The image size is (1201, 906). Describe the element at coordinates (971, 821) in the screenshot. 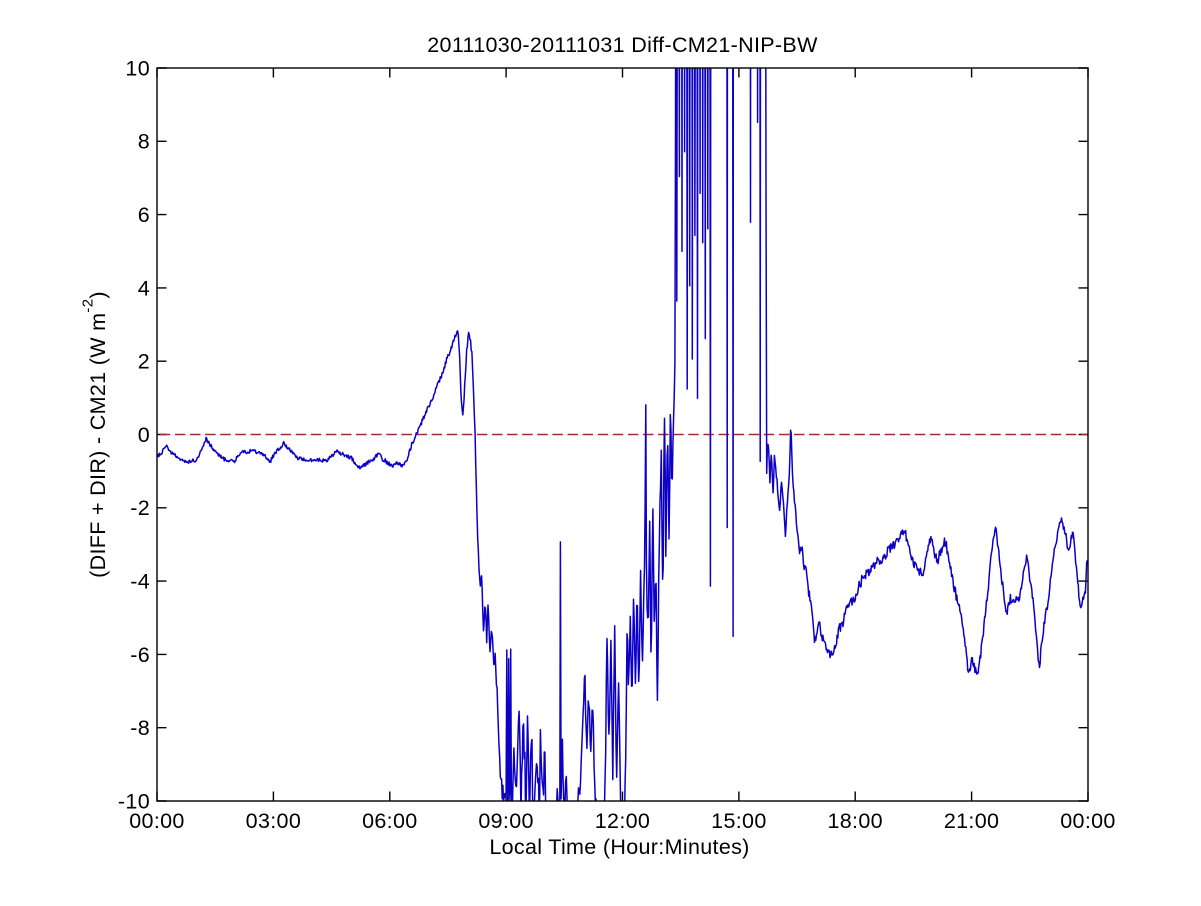

I see `svg-text: 21:00` at that location.